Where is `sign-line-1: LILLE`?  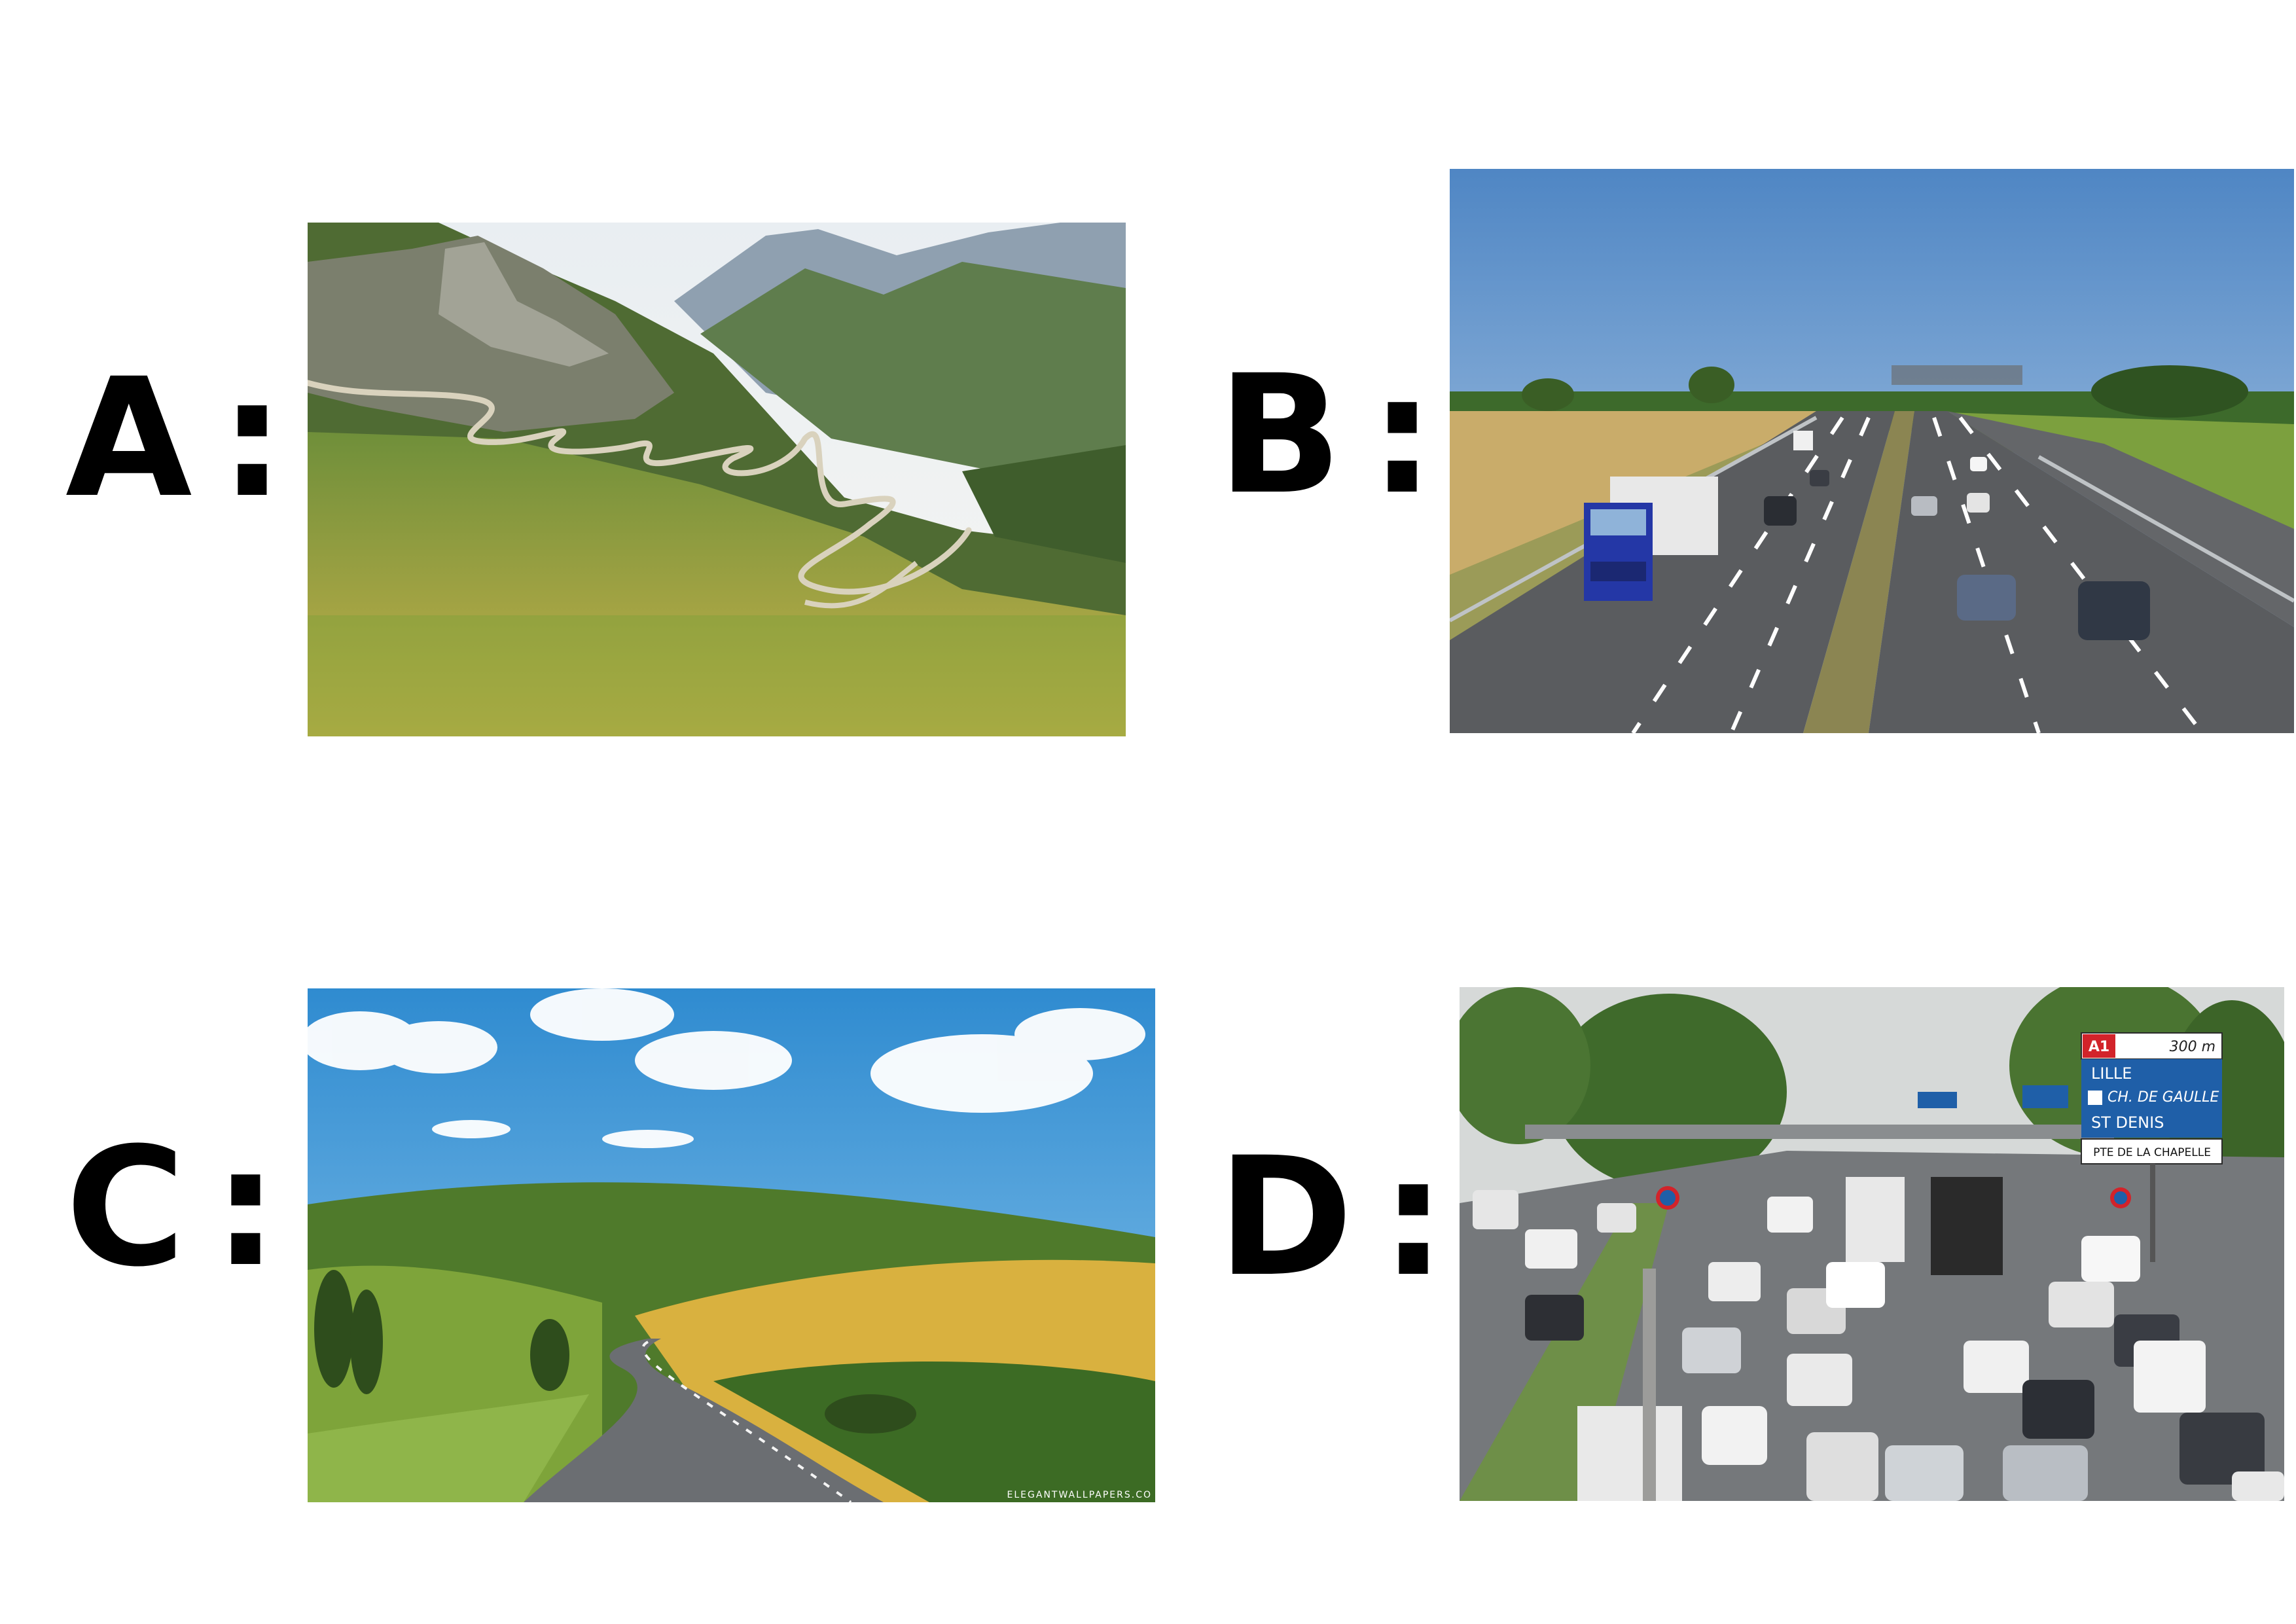 sign-line-1: LILLE is located at coordinates (2111, 1073).